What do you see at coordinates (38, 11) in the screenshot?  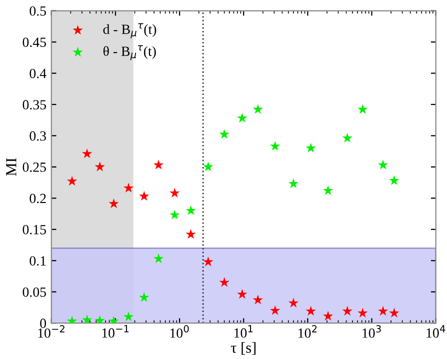 I see `y-tick-label: 0.5` at bounding box center [38, 11].